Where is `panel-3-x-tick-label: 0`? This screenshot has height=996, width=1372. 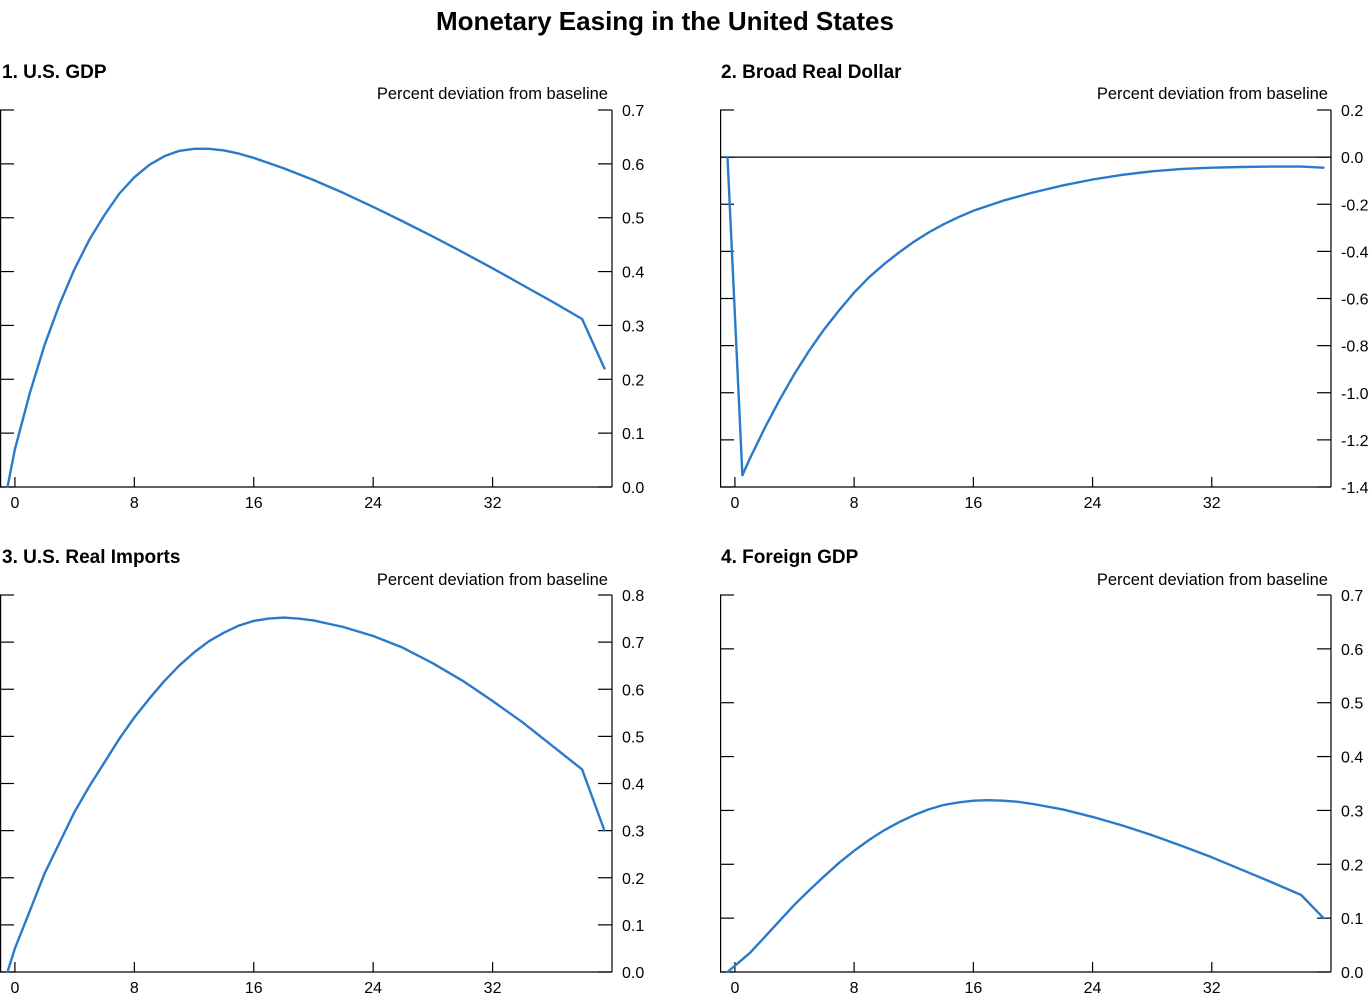 panel-3-x-tick-label: 0 is located at coordinates (14, 988).